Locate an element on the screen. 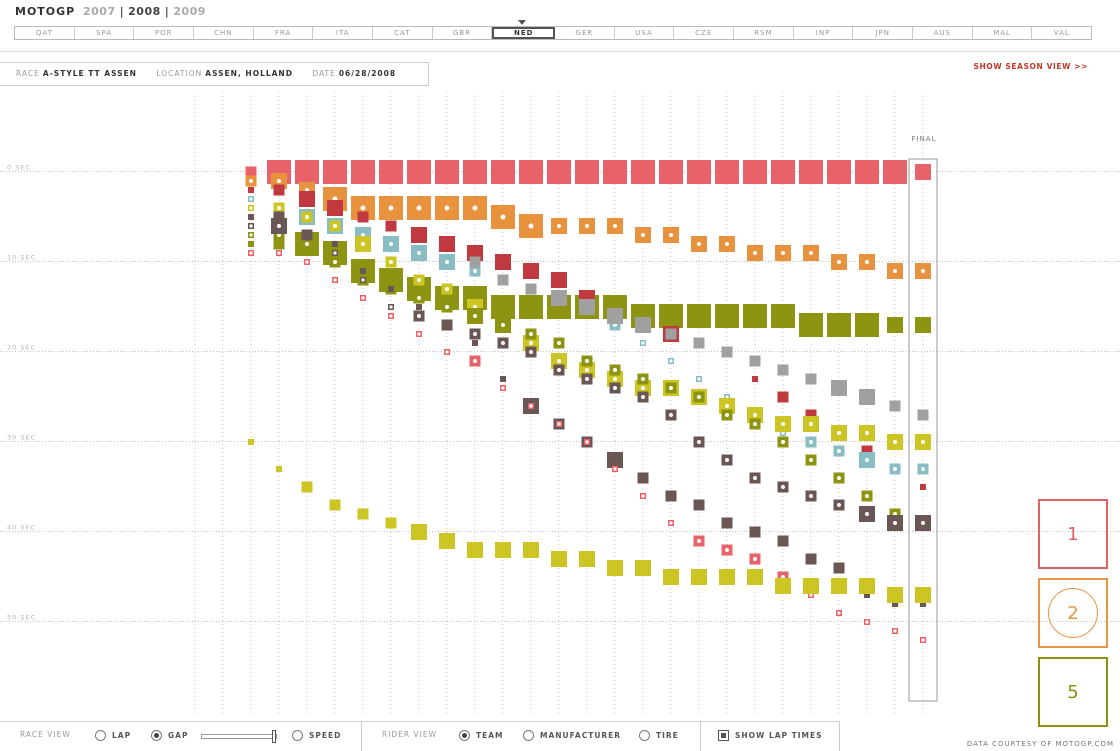  race-view-option-speed: SPEED is located at coordinates (316, 735).